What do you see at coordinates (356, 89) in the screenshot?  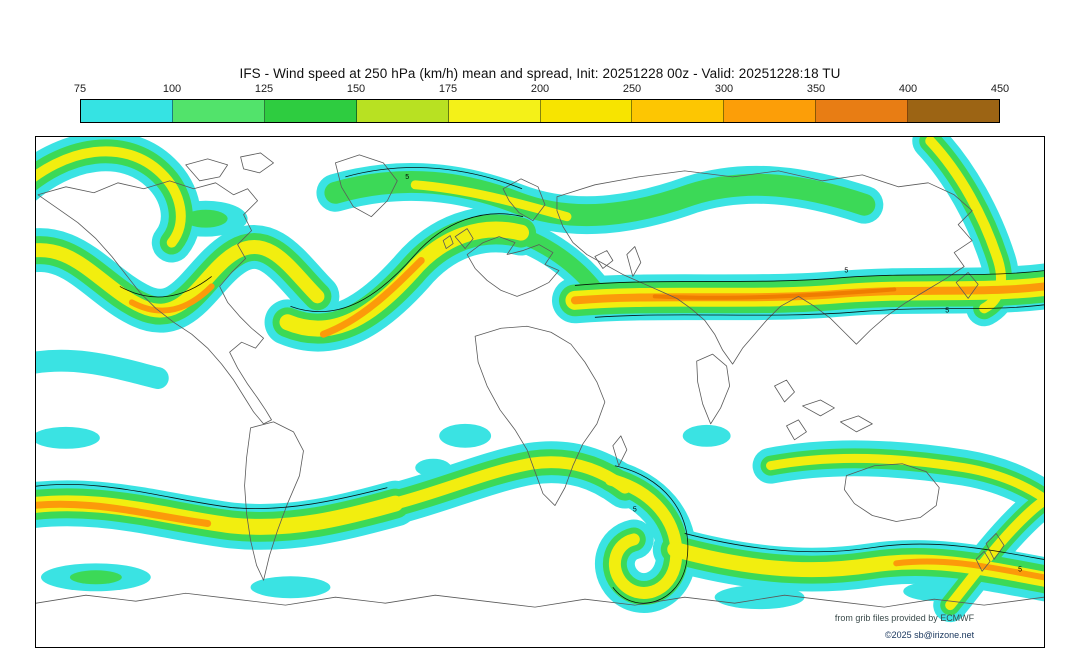 I see `colorbar-tick-label: 150` at bounding box center [356, 89].